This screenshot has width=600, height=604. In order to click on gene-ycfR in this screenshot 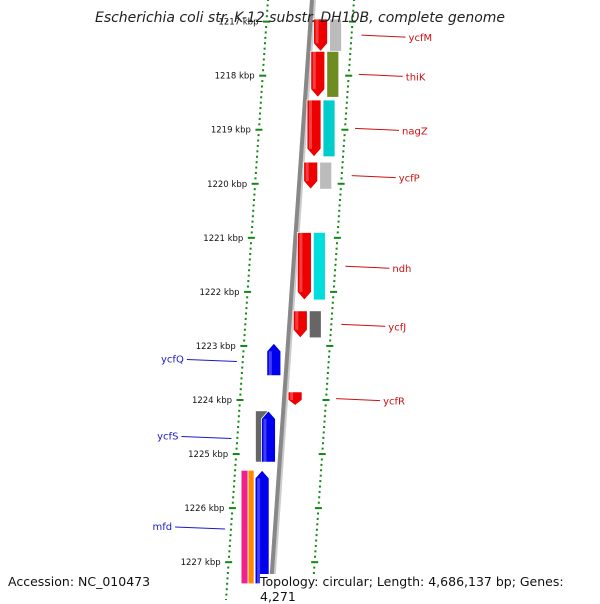, I will do `click(295, 398)`.